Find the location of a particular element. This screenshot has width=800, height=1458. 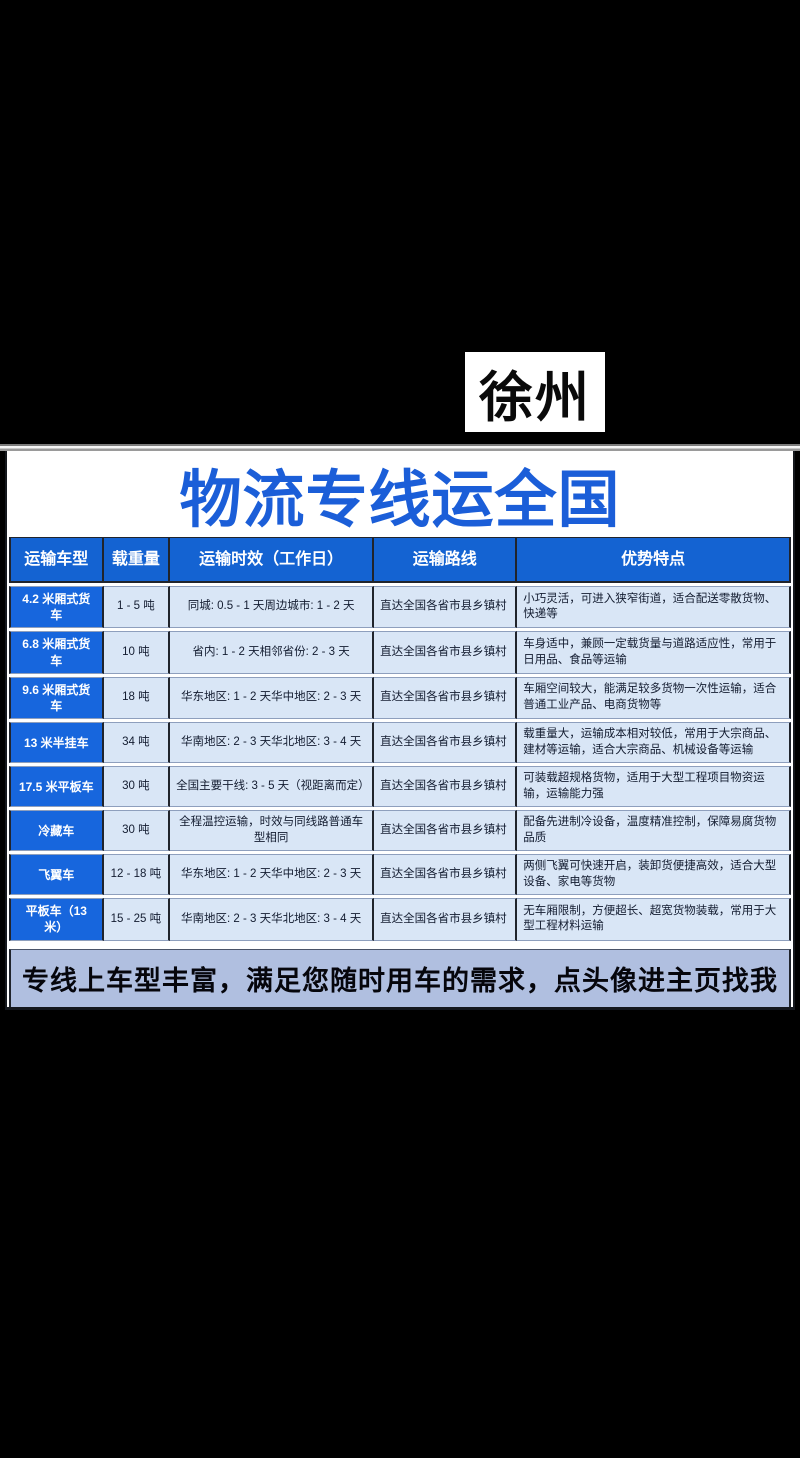

column-header-route: 运输路线 is located at coordinates (446, 560).